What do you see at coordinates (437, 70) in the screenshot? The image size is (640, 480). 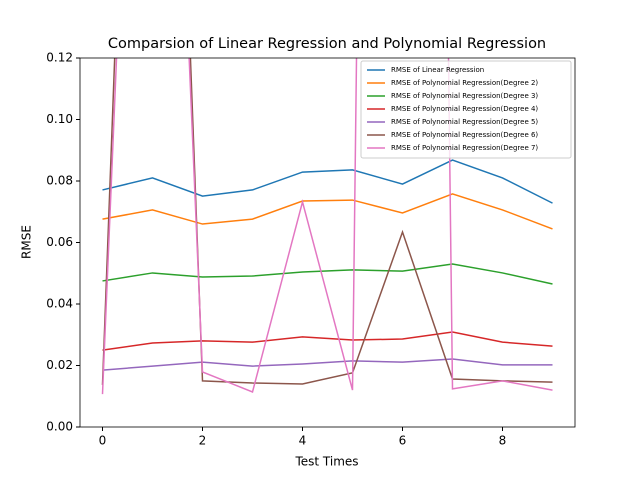 I see `legend-label: RMSE of Linear Regression` at bounding box center [437, 70].